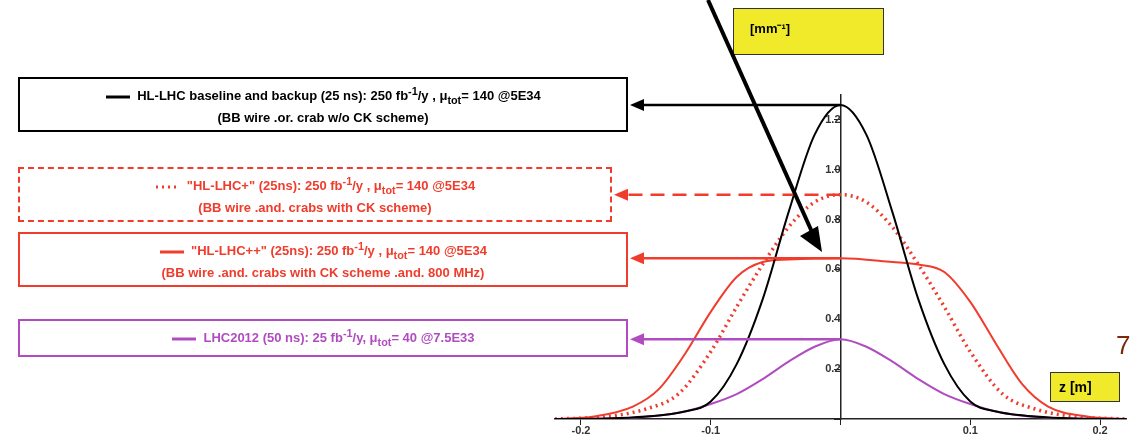 Image resolution: width=1134 pixels, height=443 pixels. What do you see at coordinates (970, 429) in the screenshot?
I see `x-tick-label: 0.1` at bounding box center [970, 429].